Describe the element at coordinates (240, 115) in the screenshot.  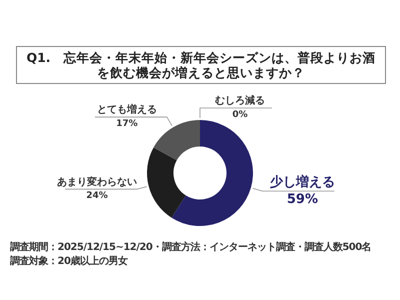
I see `text: 0%` at that location.